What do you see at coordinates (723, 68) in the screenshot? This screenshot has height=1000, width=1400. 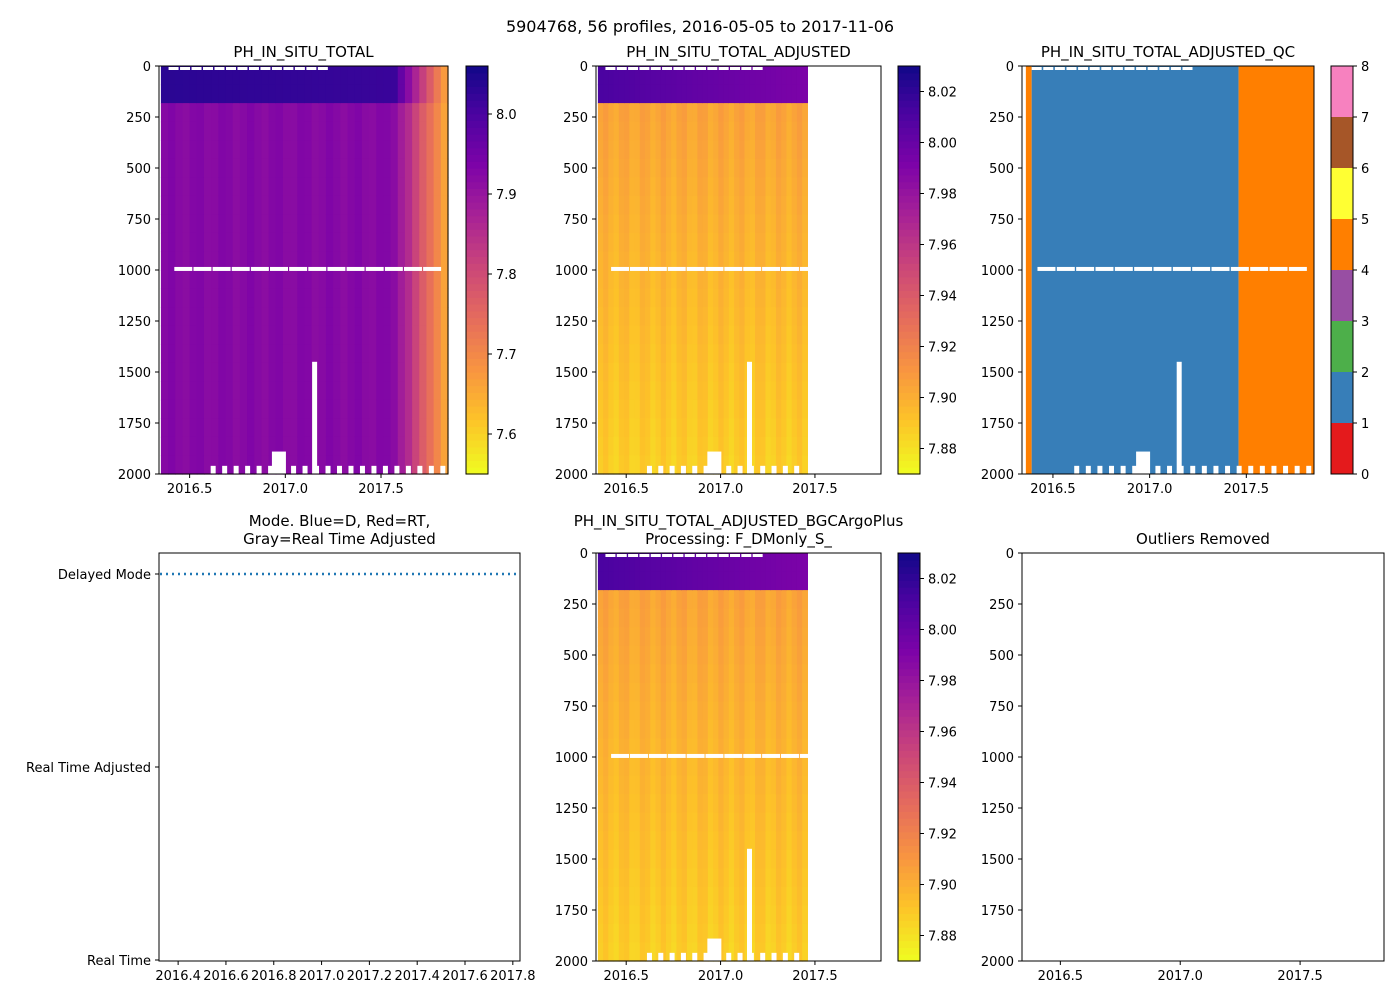 I see `p2-gap-top` at bounding box center [723, 68].